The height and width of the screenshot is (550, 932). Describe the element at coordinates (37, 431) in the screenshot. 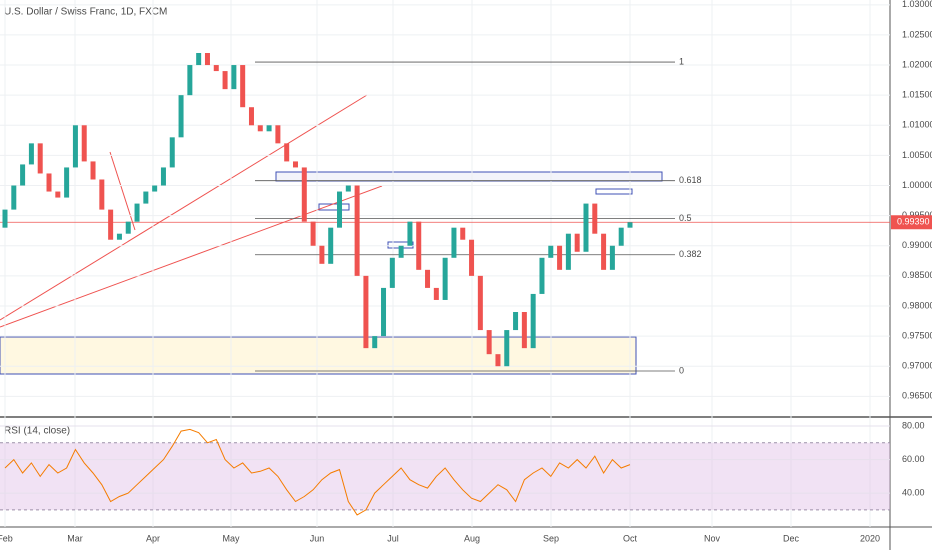

I see `rsi-title: RSI (14, close)` at that location.